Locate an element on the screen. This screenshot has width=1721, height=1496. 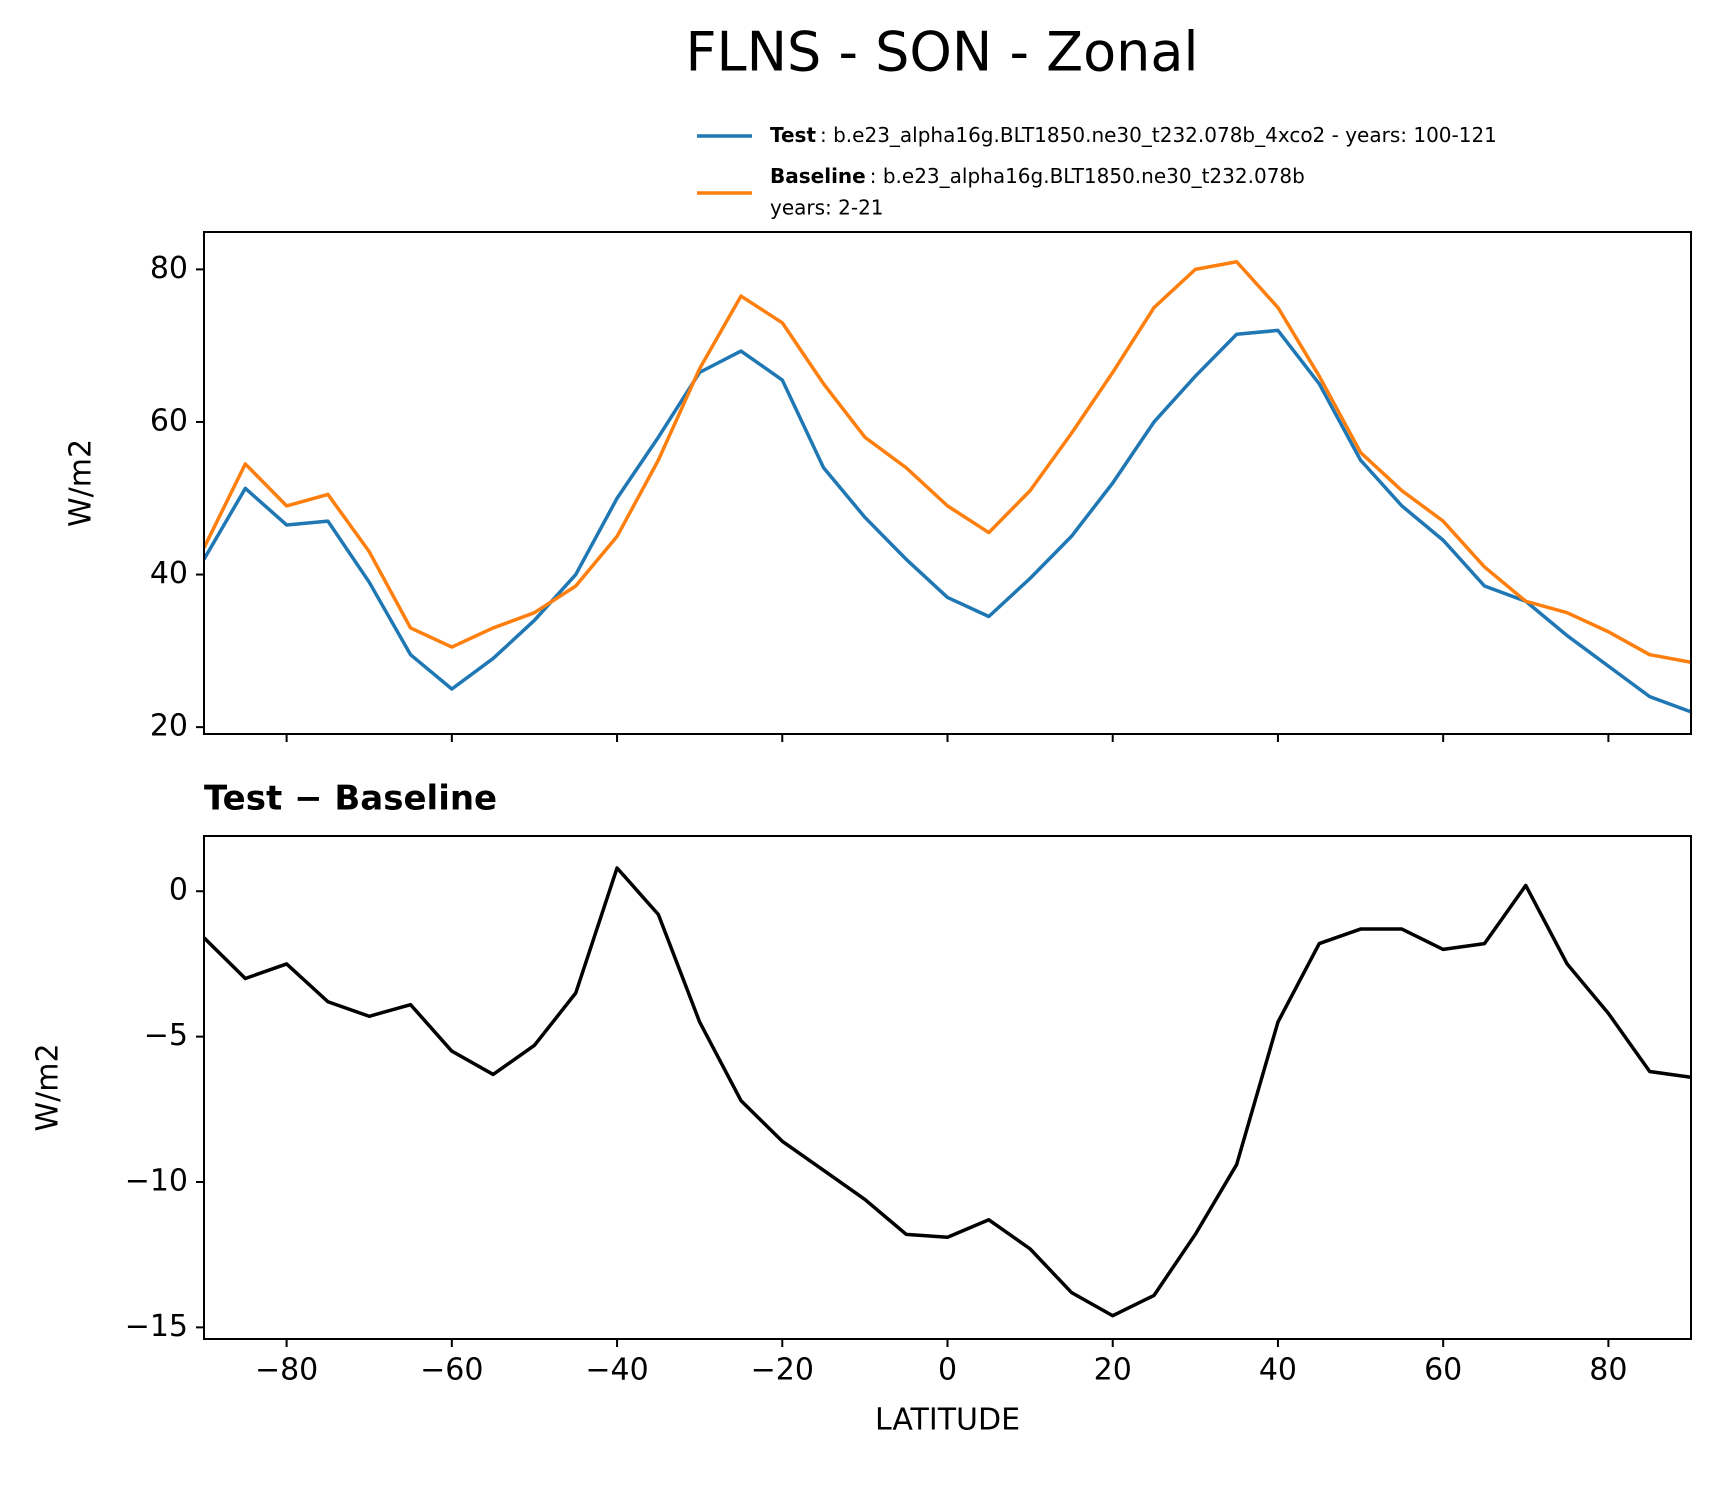
y-tick-label: 40 is located at coordinates (169, 573).